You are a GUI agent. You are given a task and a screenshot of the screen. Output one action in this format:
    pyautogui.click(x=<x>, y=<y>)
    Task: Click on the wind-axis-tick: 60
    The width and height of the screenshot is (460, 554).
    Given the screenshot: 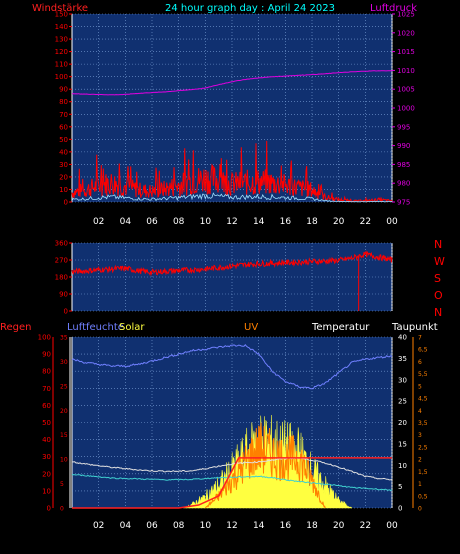 What is the action you would take?
    pyautogui.click(x=63, y=127)
    